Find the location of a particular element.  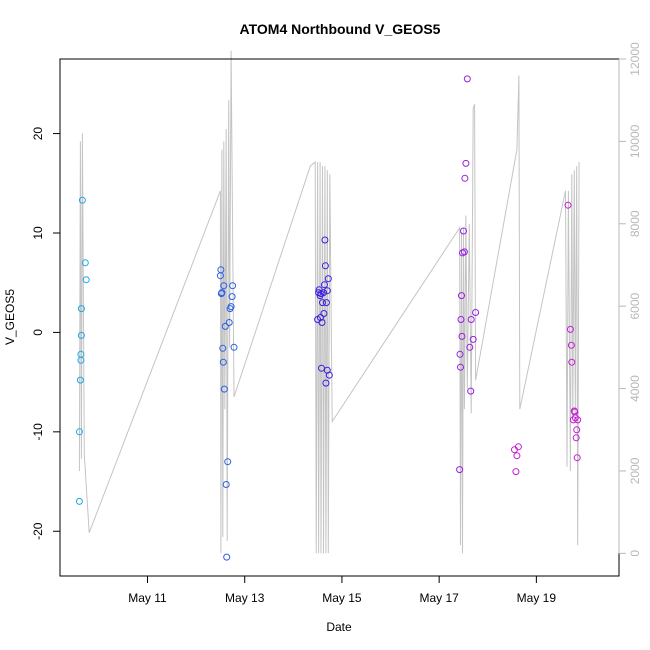

y-axis-label: V_GEOS5 is located at coordinates (10, 317).